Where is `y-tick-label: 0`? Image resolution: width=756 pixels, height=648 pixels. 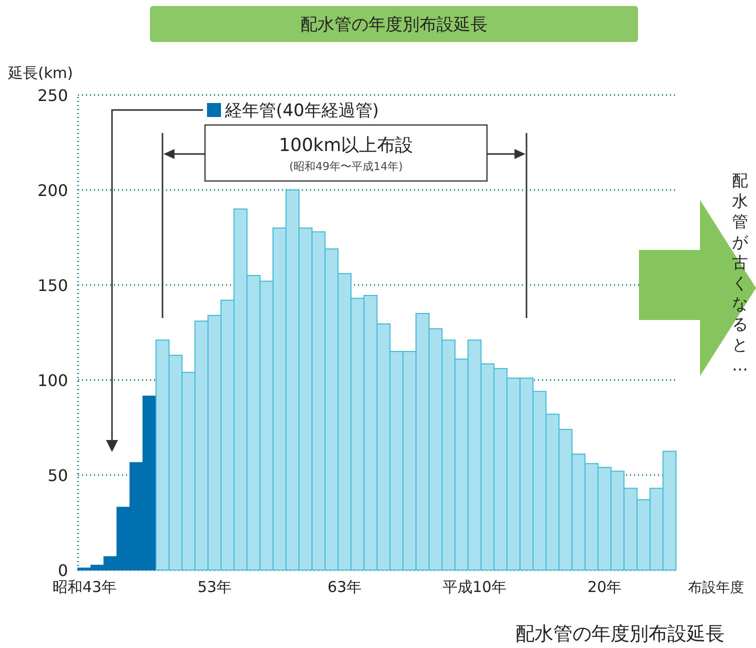 y-tick-label: 0 is located at coordinates (63, 570).